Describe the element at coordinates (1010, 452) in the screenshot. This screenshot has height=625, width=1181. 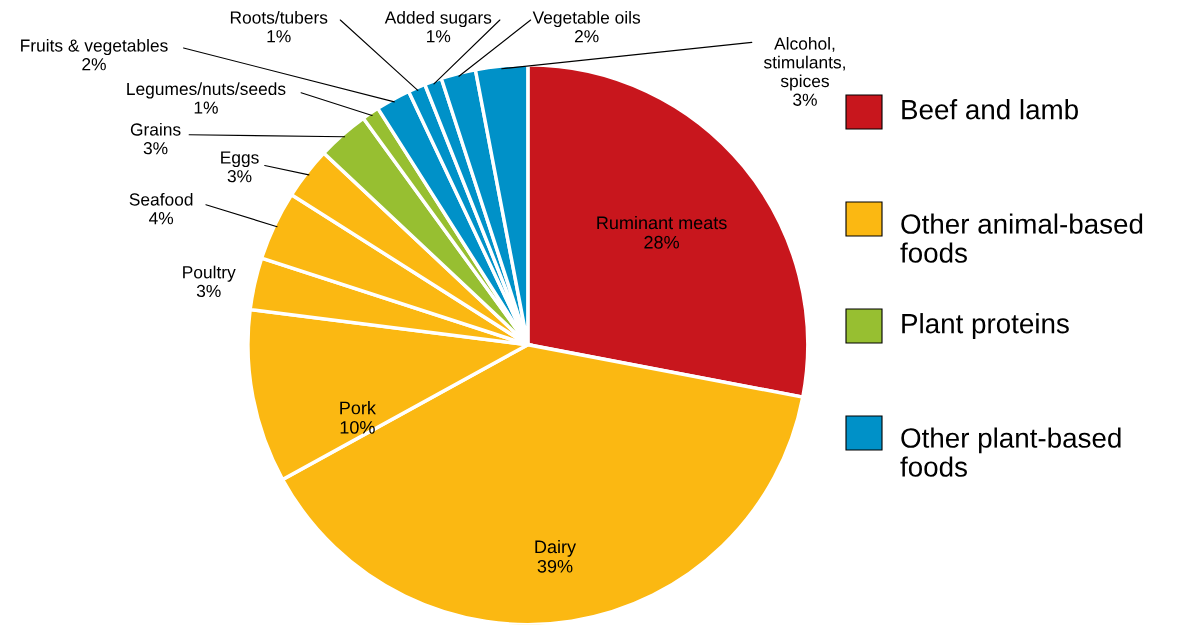
I see `text: Other plant-based foods` at that location.